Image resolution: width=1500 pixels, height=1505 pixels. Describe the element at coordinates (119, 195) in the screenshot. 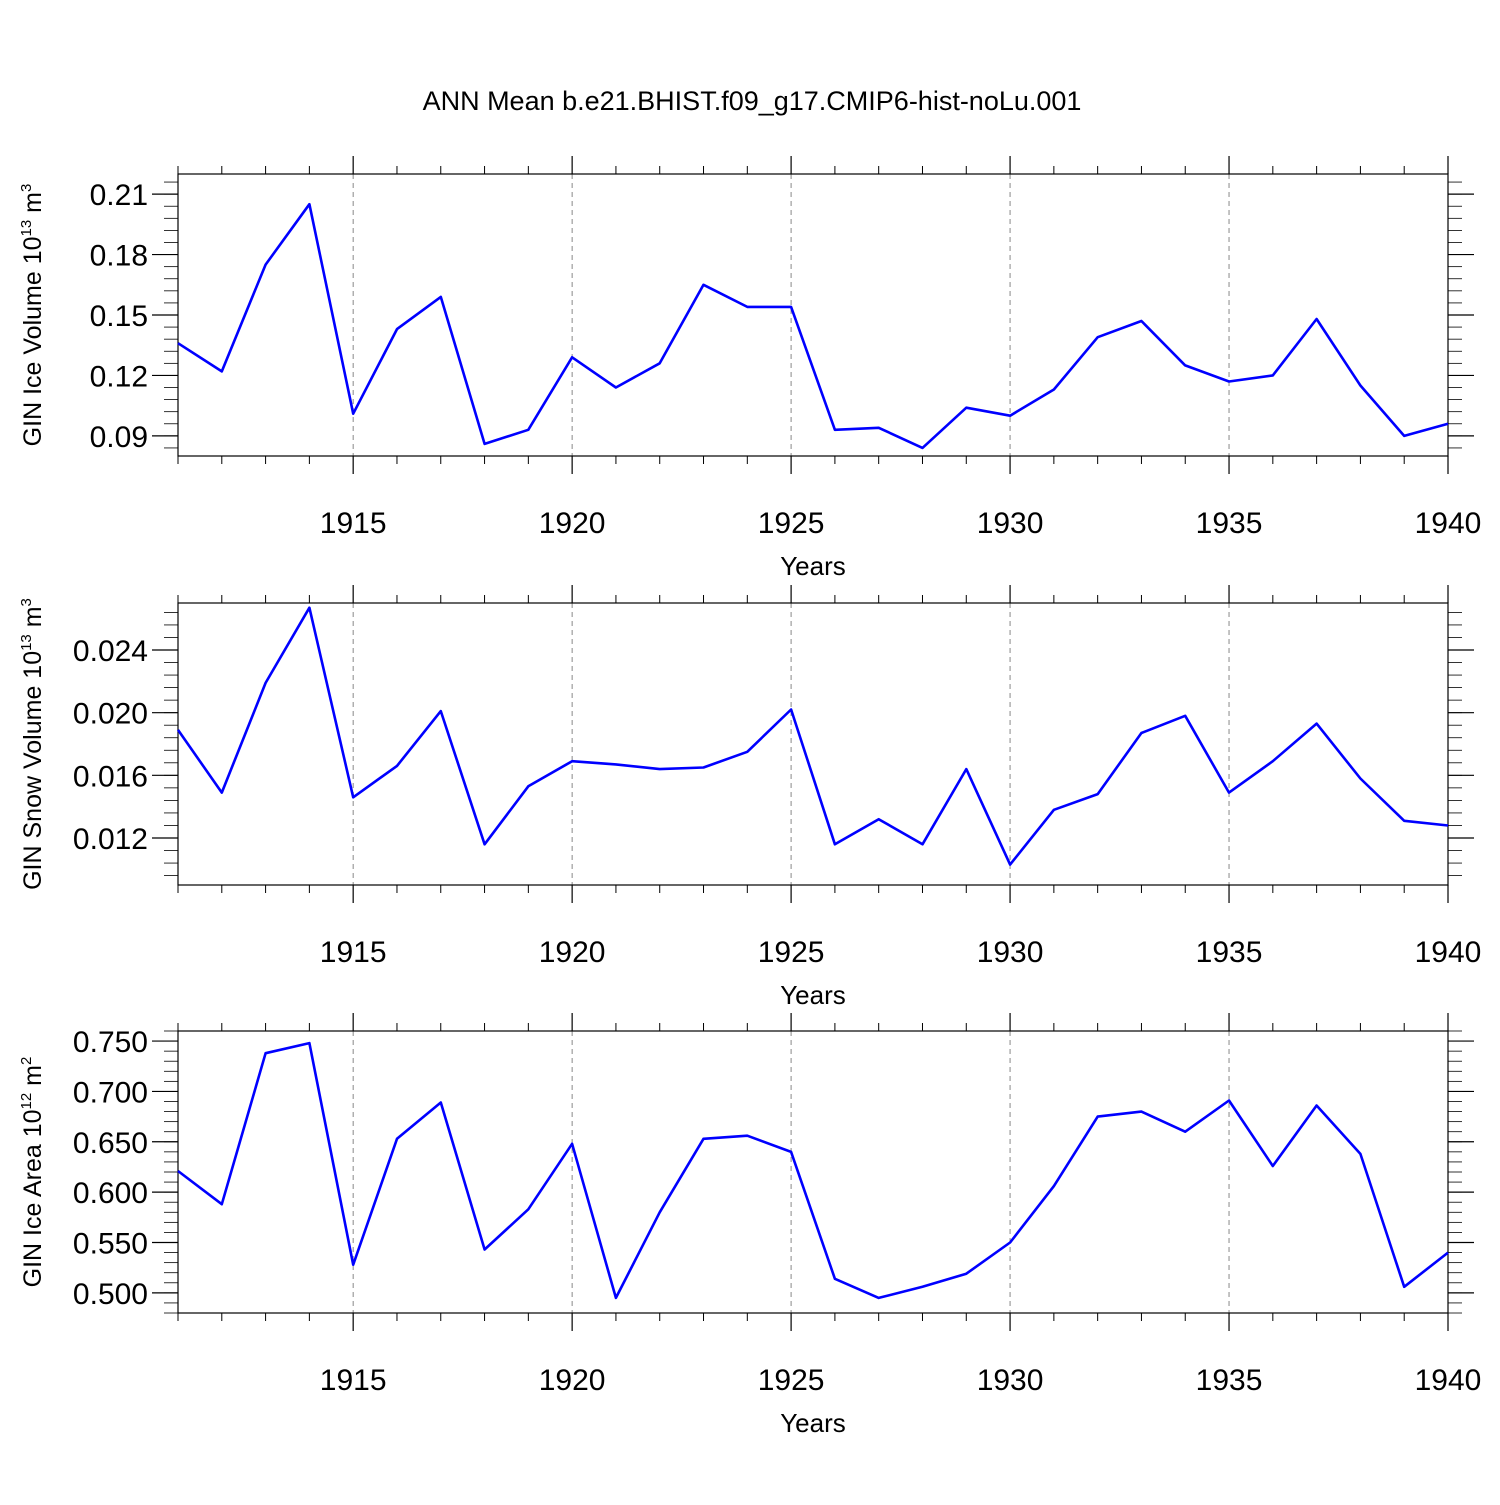

I see `y-tick-label: 0.21` at that location.